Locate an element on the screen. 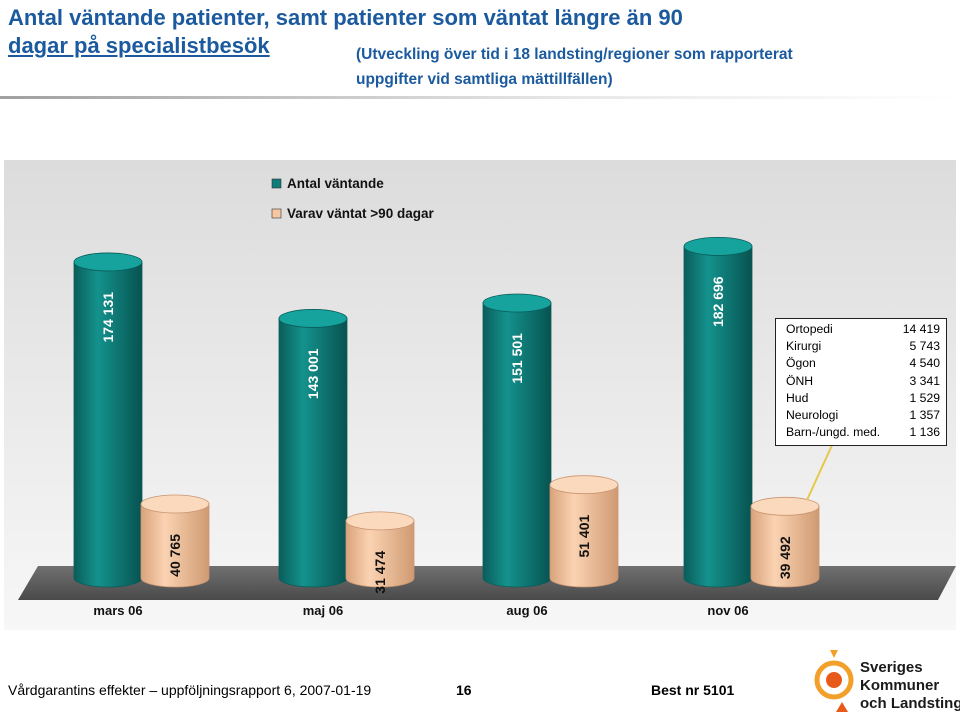 The image size is (960, 719). bar-over90: 40 765 is located at coordinates (175, 541).